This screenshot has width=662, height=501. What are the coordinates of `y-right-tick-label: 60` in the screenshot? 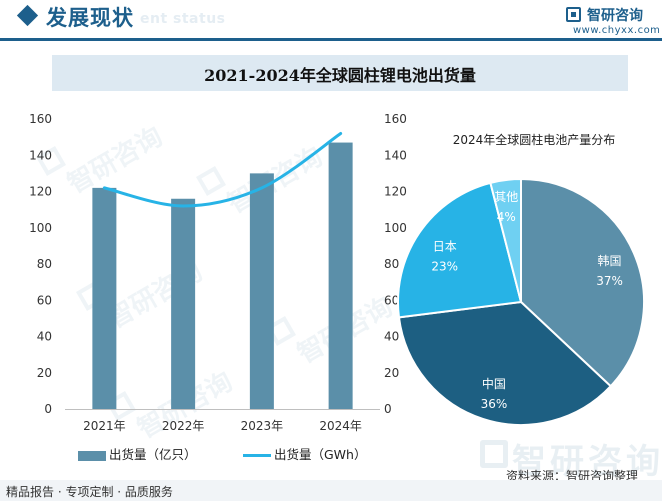 It's located at (391, 300).